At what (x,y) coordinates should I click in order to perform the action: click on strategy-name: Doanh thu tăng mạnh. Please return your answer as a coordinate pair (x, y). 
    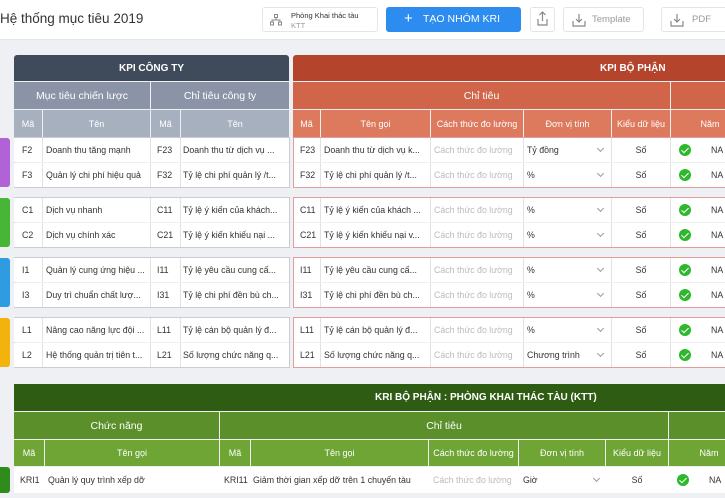
    Looking at the image, I should click on (88, 150).